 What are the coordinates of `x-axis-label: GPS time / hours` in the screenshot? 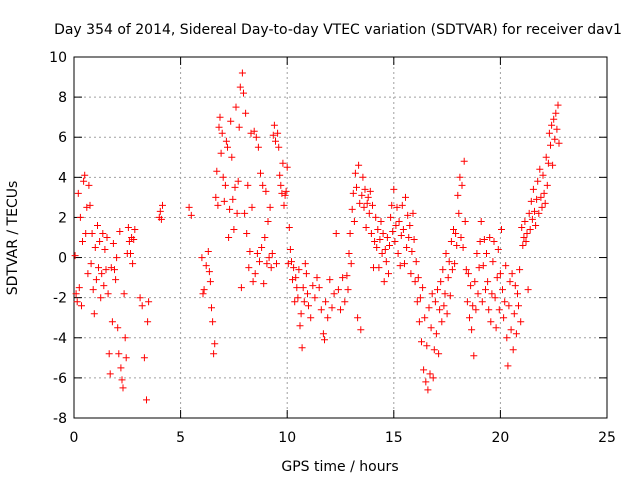 It's located at (339, 467).